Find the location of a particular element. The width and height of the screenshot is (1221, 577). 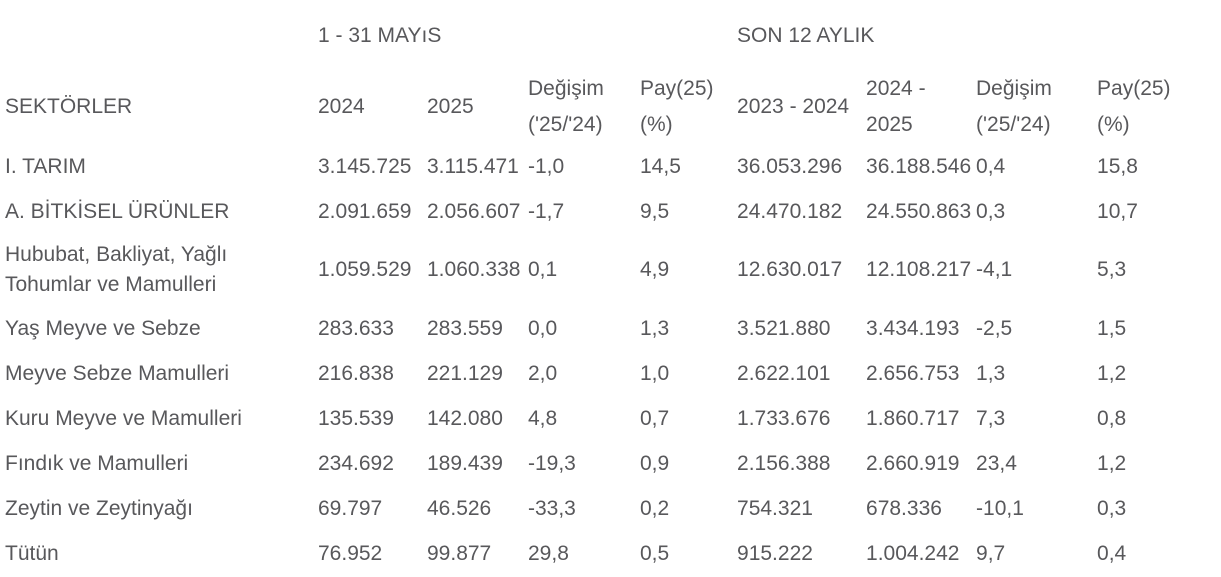

sector-cell: A. BİTKİSEL ÜRÜNLER is located at coordinates (117, 211).